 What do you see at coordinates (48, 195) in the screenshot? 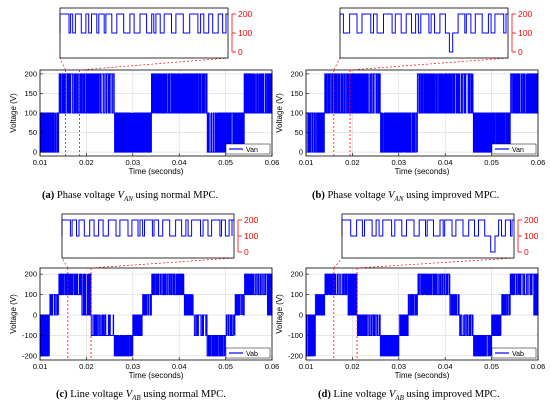
I see `caption-letter: (a)` at bounding box center [48, 195].